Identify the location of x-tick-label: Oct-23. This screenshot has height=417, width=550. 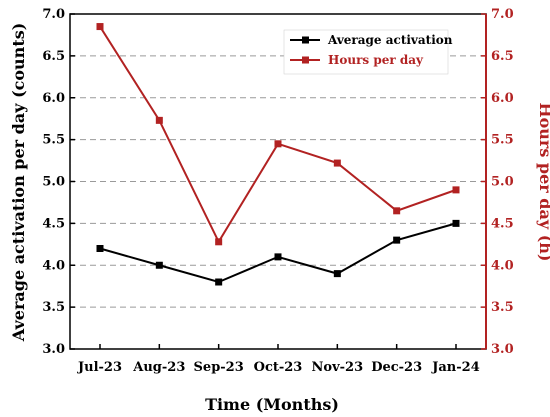
(278, 367).